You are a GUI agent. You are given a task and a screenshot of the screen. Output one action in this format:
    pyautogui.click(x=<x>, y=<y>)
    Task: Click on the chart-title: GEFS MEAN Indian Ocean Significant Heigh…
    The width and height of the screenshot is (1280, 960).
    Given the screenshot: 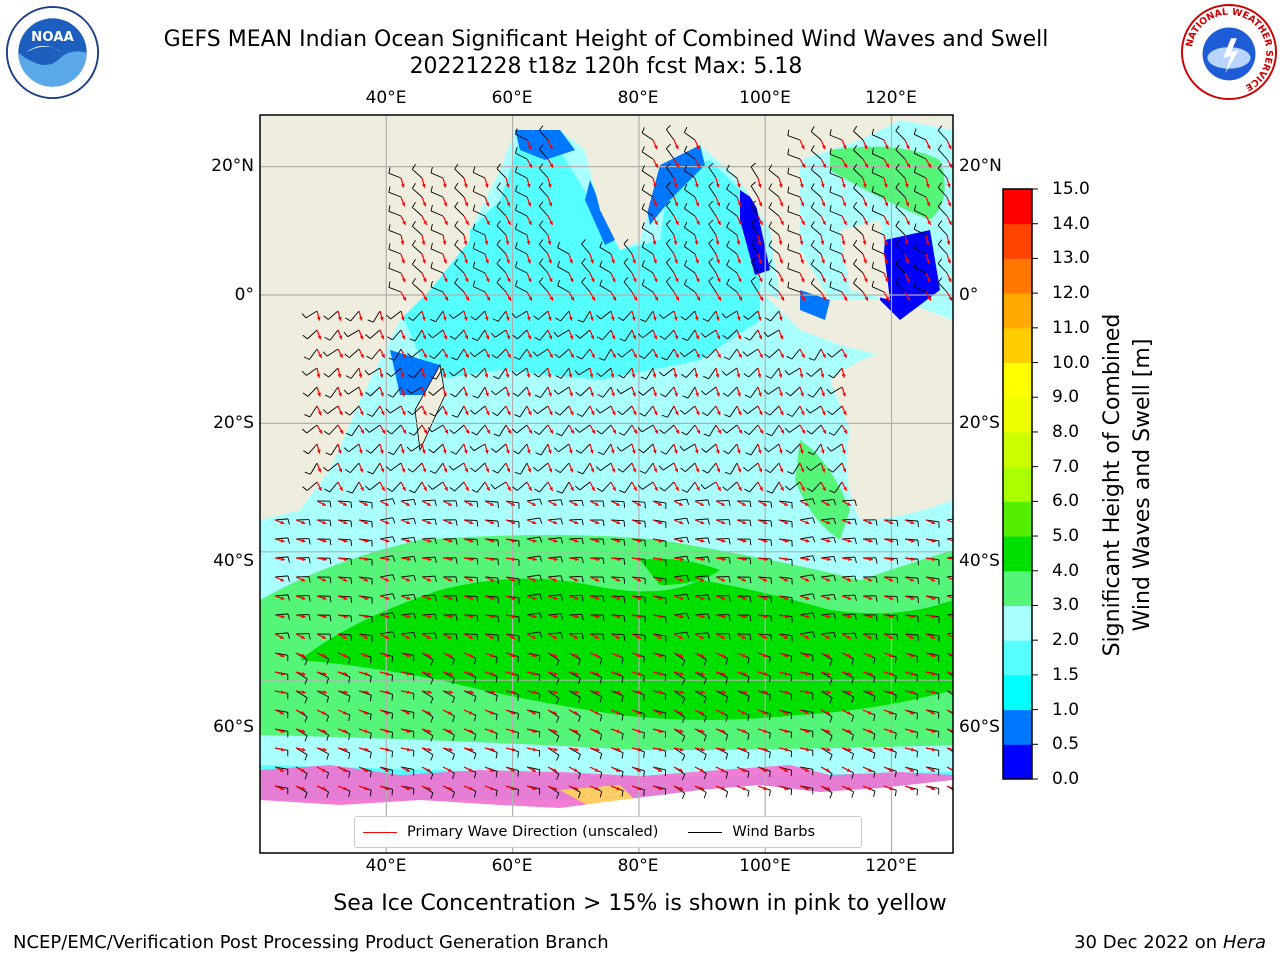 What is the action you would take?
    pyautogui.click(x=606, y=39)
    